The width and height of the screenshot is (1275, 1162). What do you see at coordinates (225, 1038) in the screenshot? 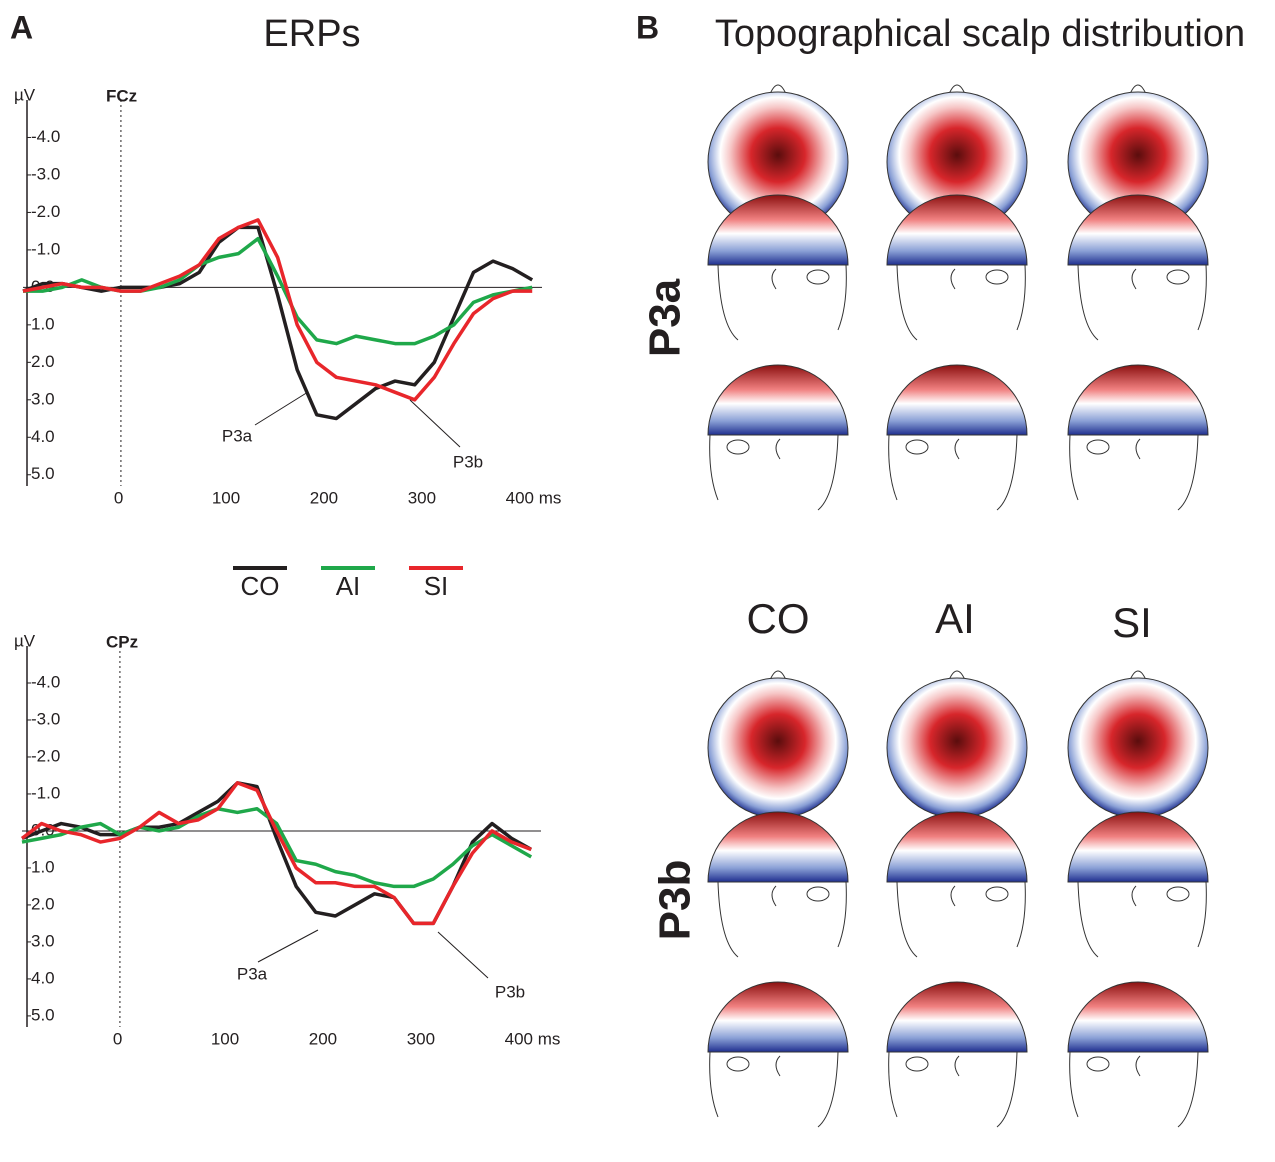
I see `x-tick-label: 100` at bounding box center [225, 1038].